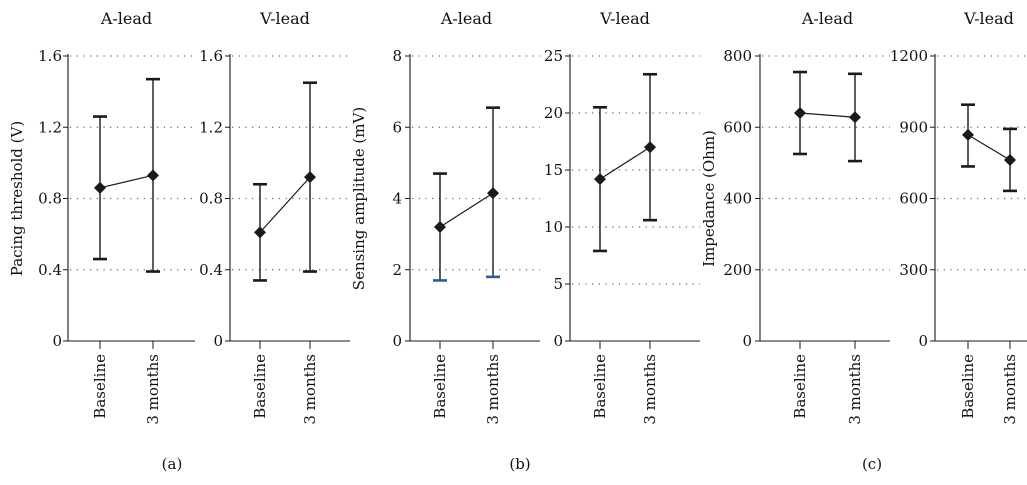 This screenshot has width=1027, height=485. Describe the element at coordinates (397, 127) in the screenshot. I see `y-tick-label: 6` at that location.